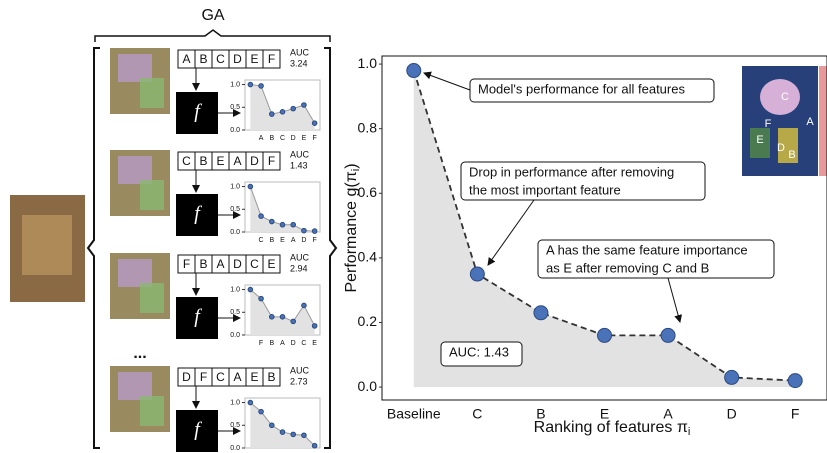 The height and width of the screenshot is (453, 827). I want to click on annotation: the most important feature, so click(545, 189).